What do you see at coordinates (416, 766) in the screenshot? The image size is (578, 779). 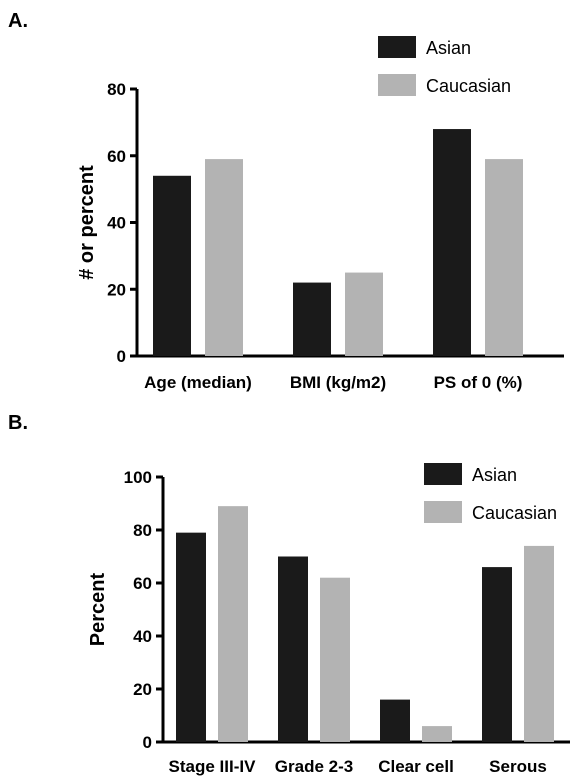 I see `x-category-label: Clear cell` at bounding box center [416, 766].